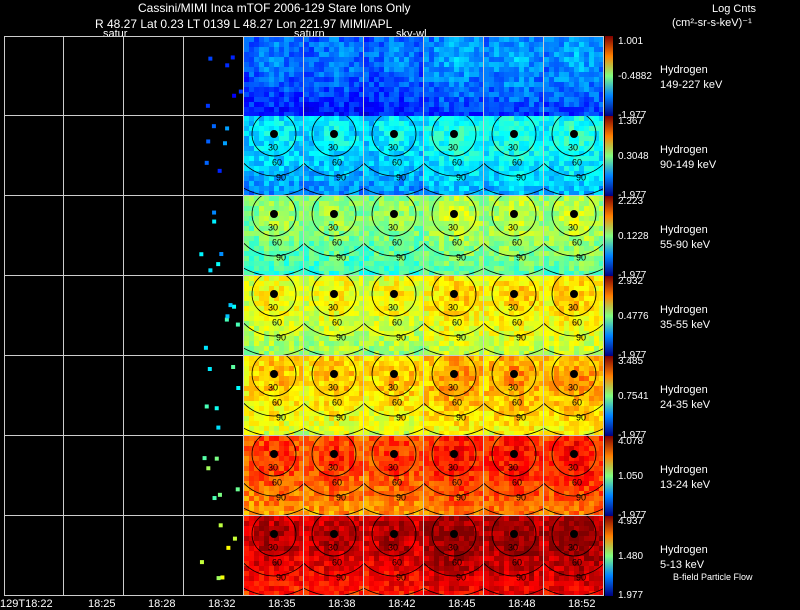  I want to click on colorbar-mid-label: 0.3048, so click(633, 156).